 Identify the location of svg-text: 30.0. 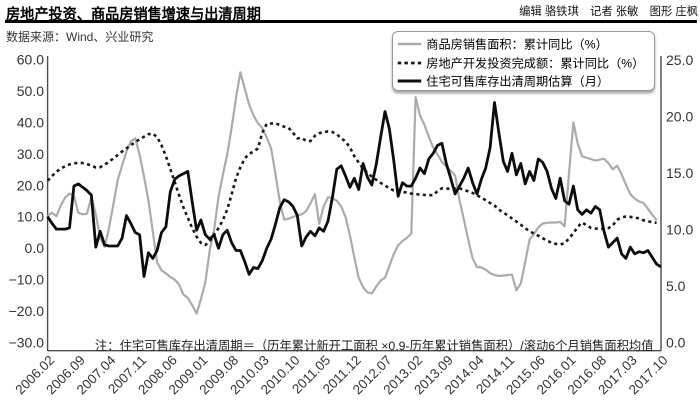
(30, 154).